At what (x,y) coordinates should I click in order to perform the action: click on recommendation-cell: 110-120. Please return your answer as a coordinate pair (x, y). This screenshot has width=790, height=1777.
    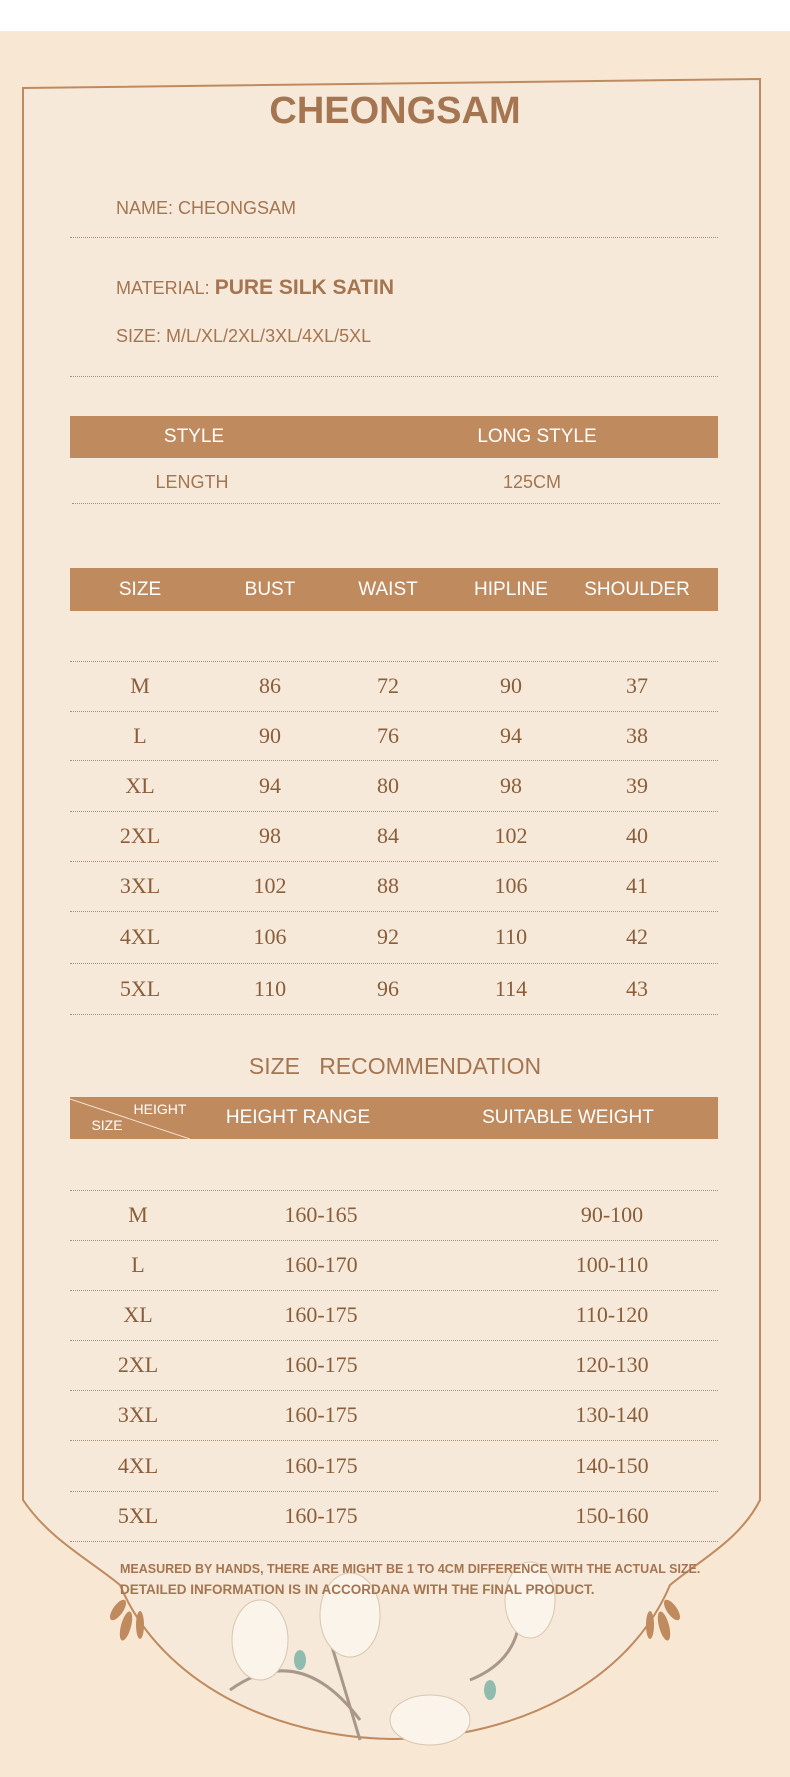
    Looking at the image, I should click on (612, 1314).